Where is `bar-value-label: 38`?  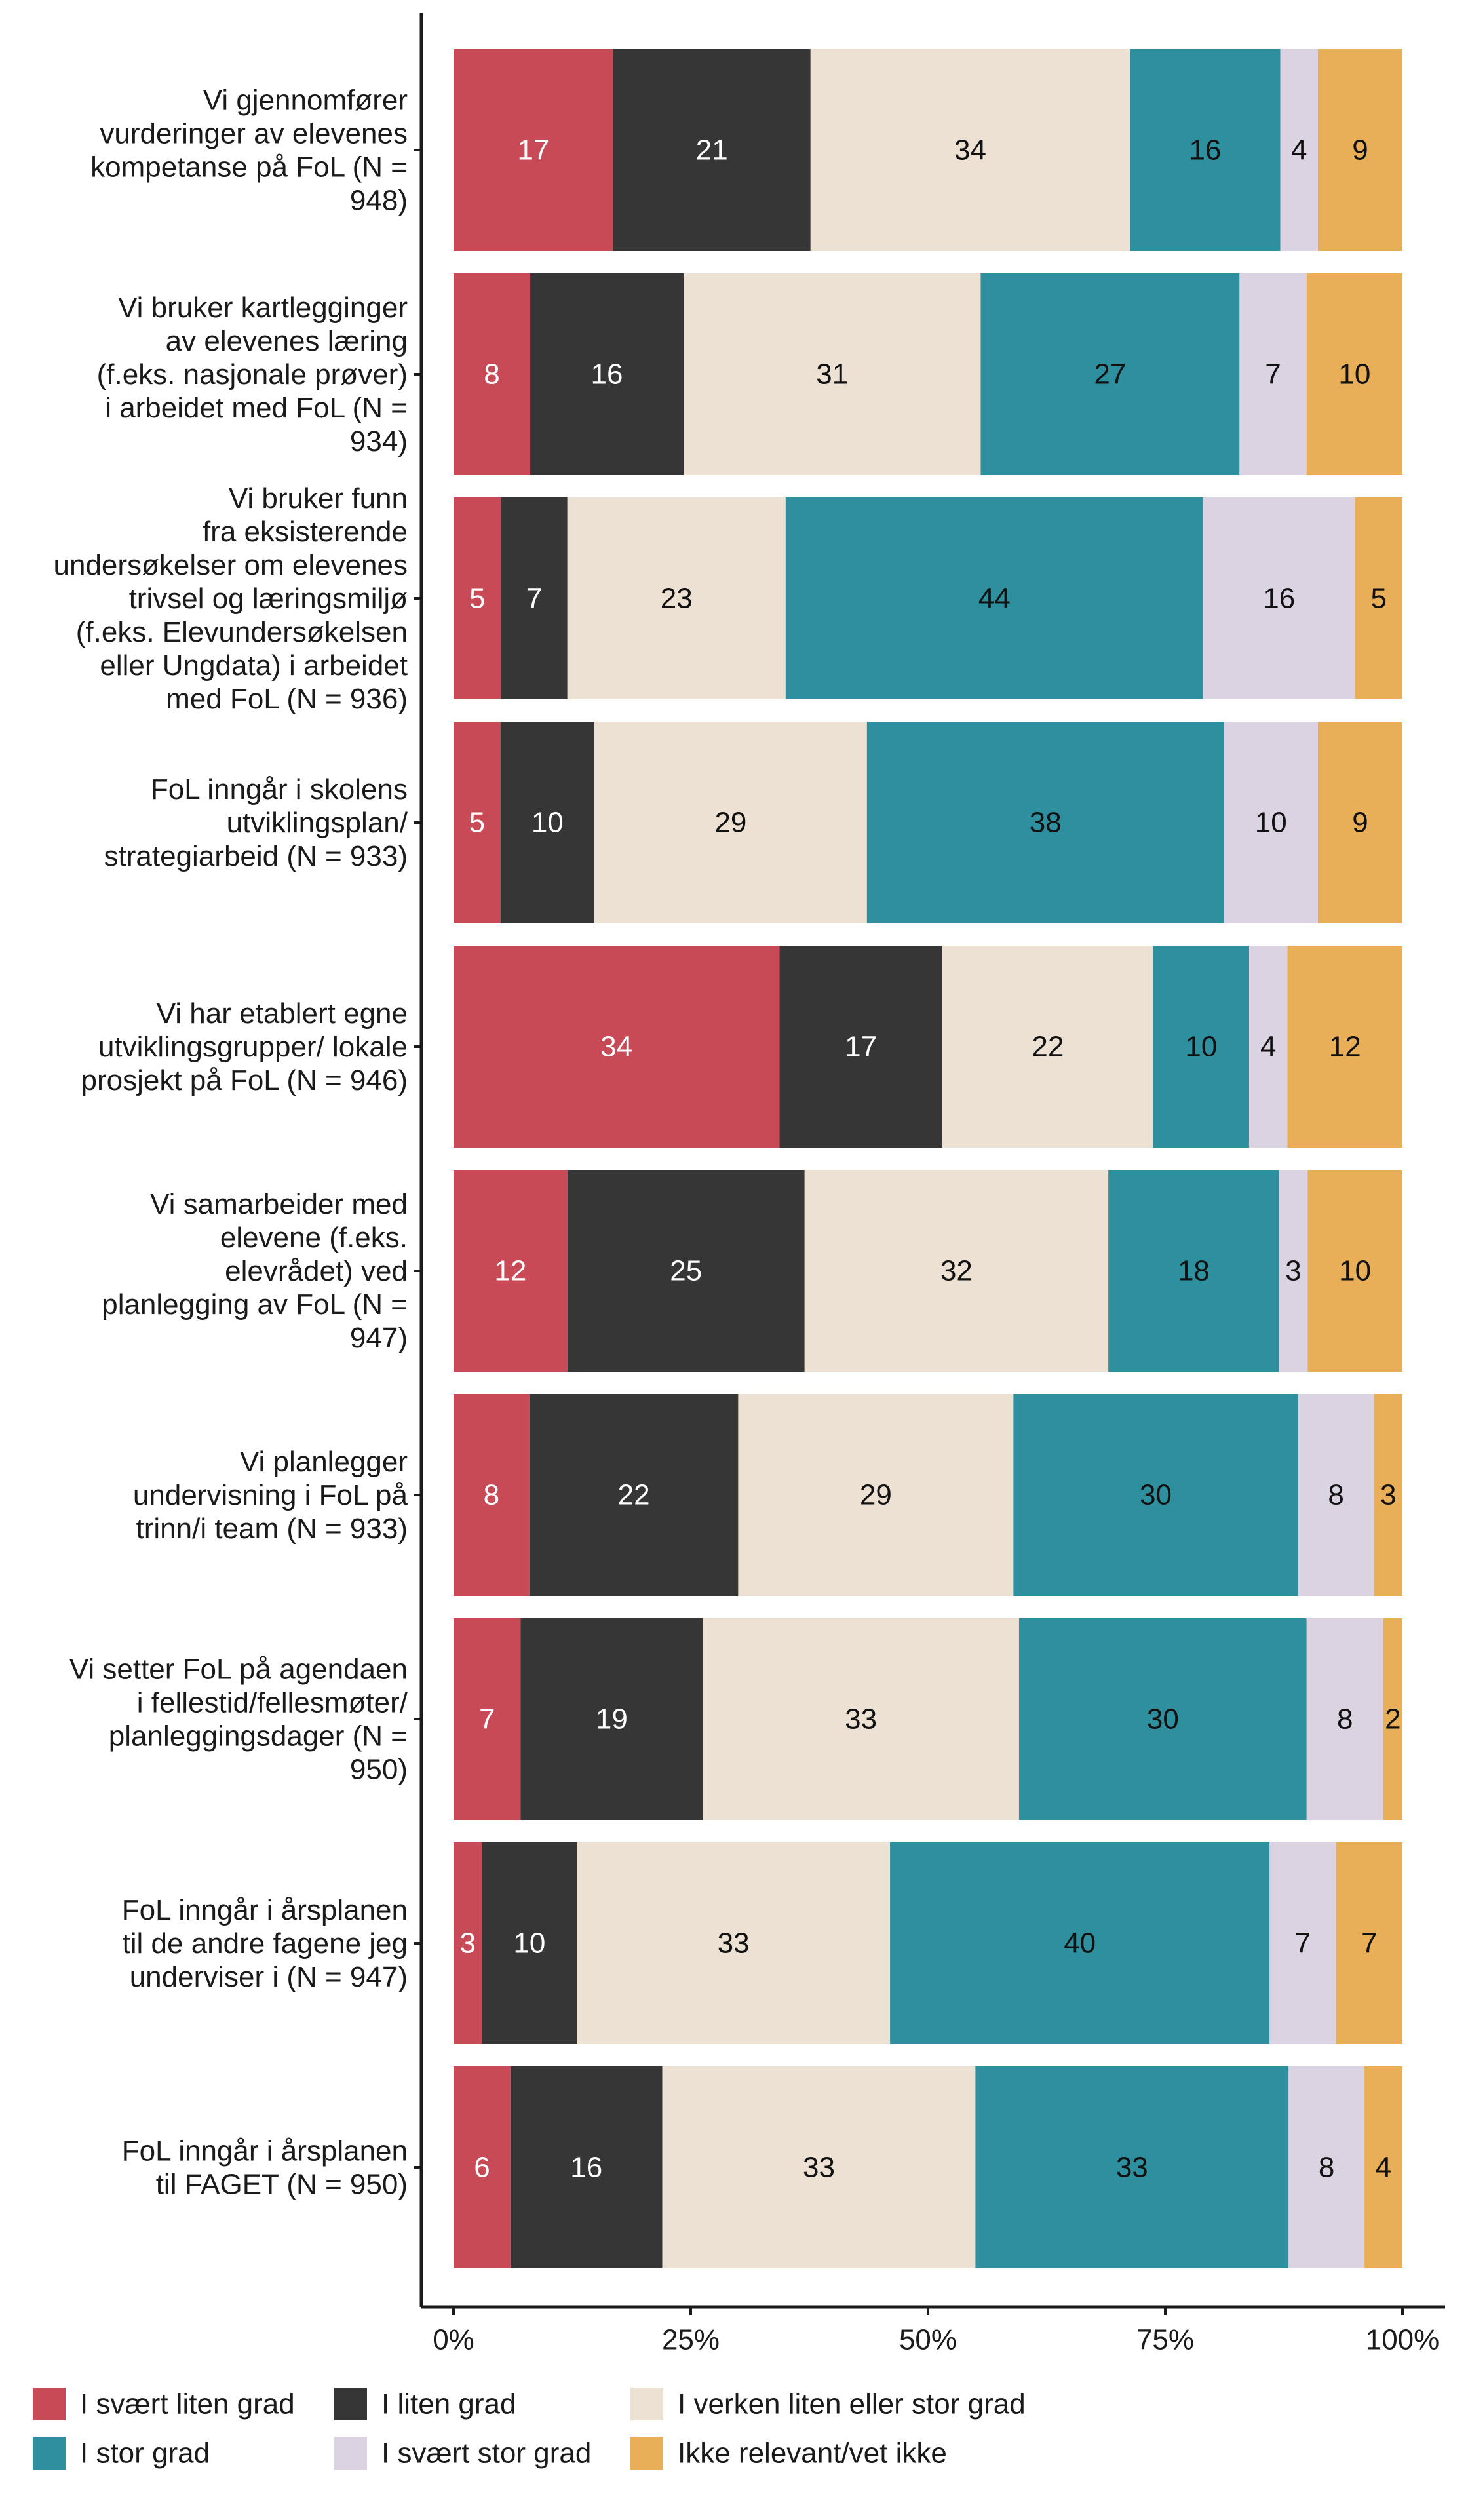 bar-value-label: 38 is located at coordinates (1046, 823).